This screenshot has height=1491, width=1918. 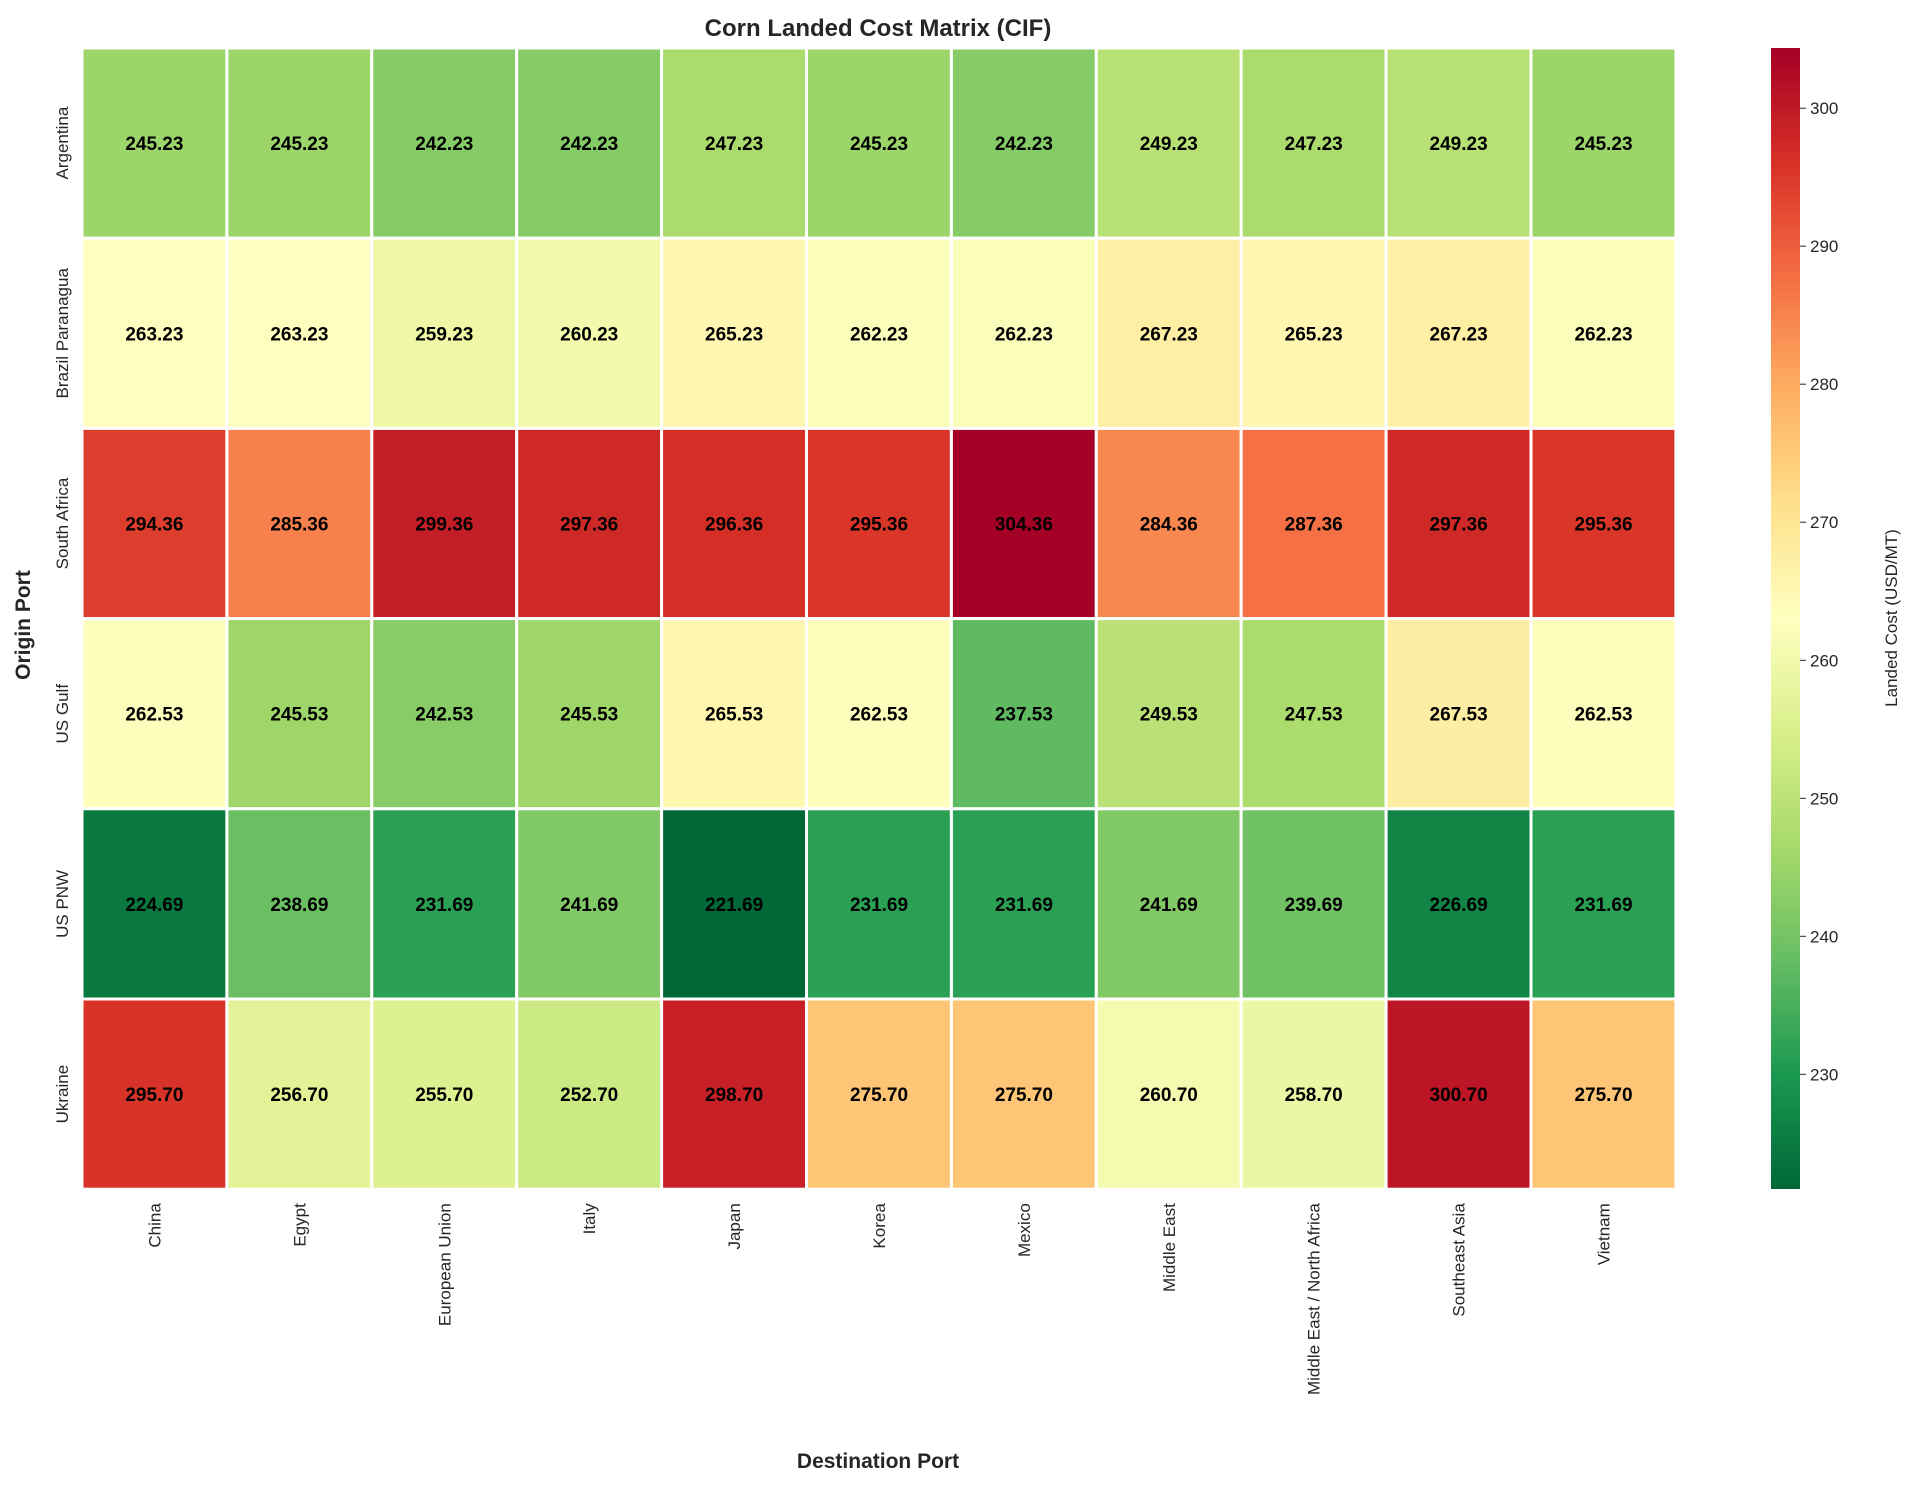 What do you see at coordinates (1819, 591) in the screenshot?
I see `colorbar-ticks: 230 240 250 260 270 280 290 300` at bounding box center [1819, 591].